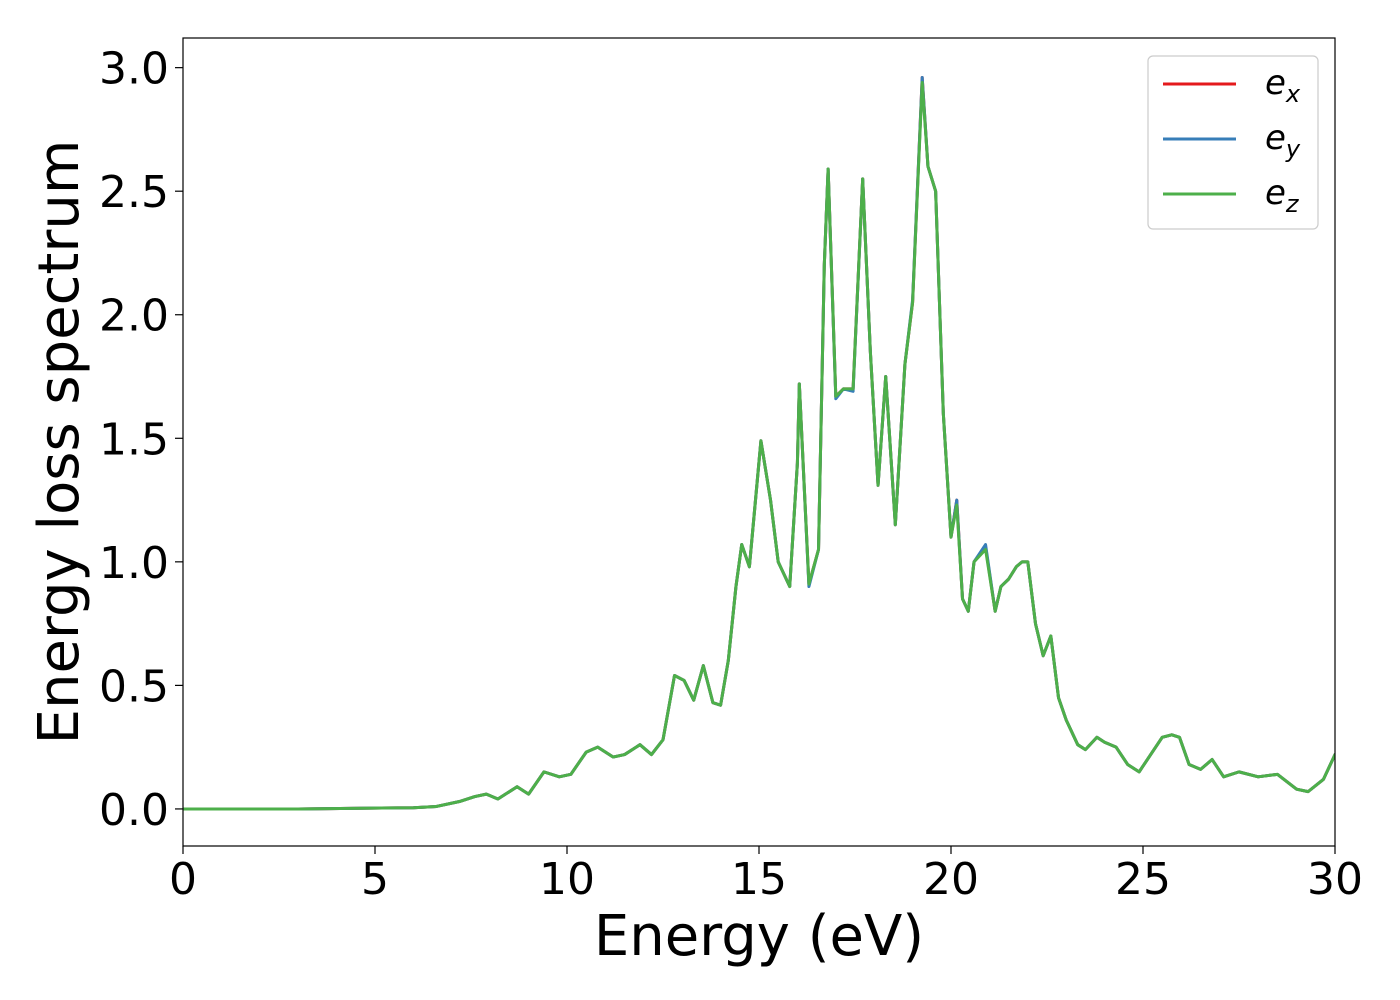 Image resolution: width=1400 pixels, height=1000 pixels. I want to click on y-tick-label: 1.0, so click(134, 563).